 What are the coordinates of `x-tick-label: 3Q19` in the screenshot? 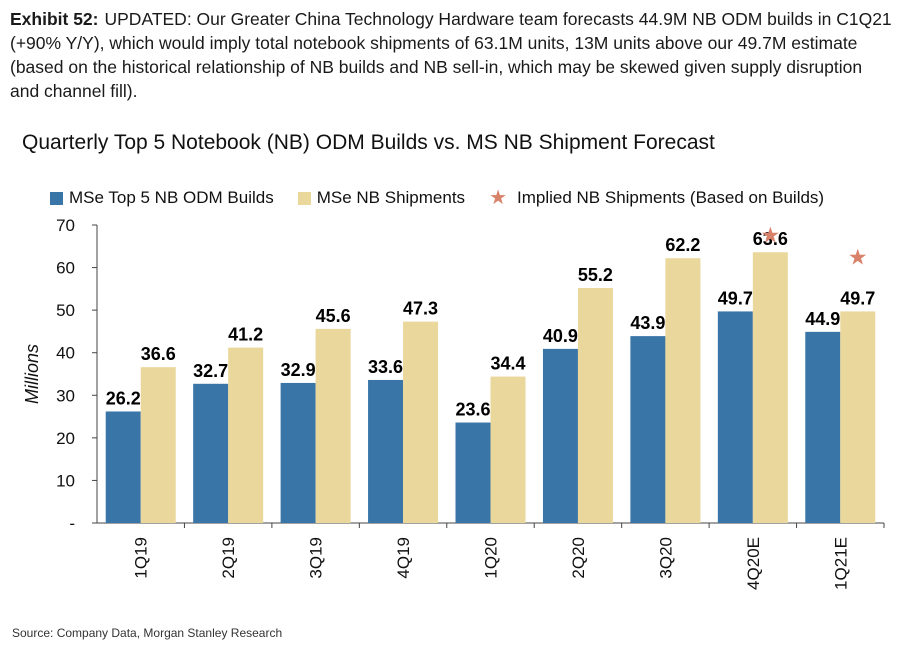 It's located at (316, 558).